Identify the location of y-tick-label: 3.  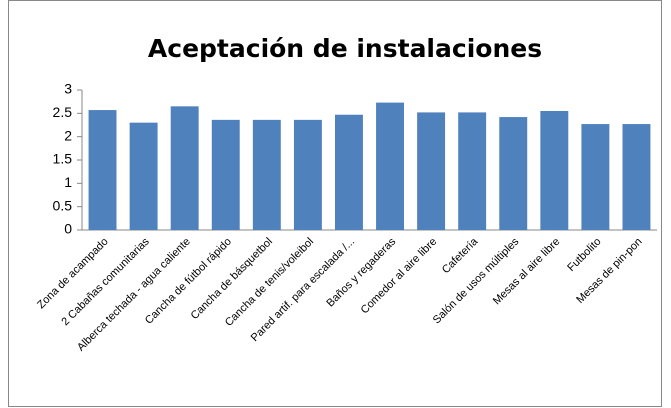
(68, 89).